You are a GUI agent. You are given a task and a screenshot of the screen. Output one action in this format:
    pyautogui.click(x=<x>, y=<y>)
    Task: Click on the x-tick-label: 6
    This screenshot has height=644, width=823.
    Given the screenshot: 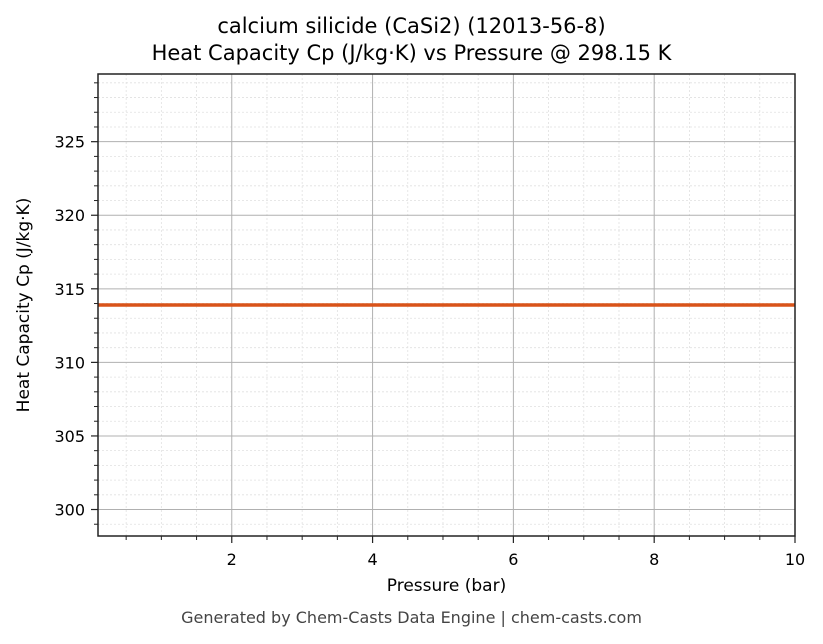 What is the action you would take?
    pyautogui.click(x=513, y=559)
    